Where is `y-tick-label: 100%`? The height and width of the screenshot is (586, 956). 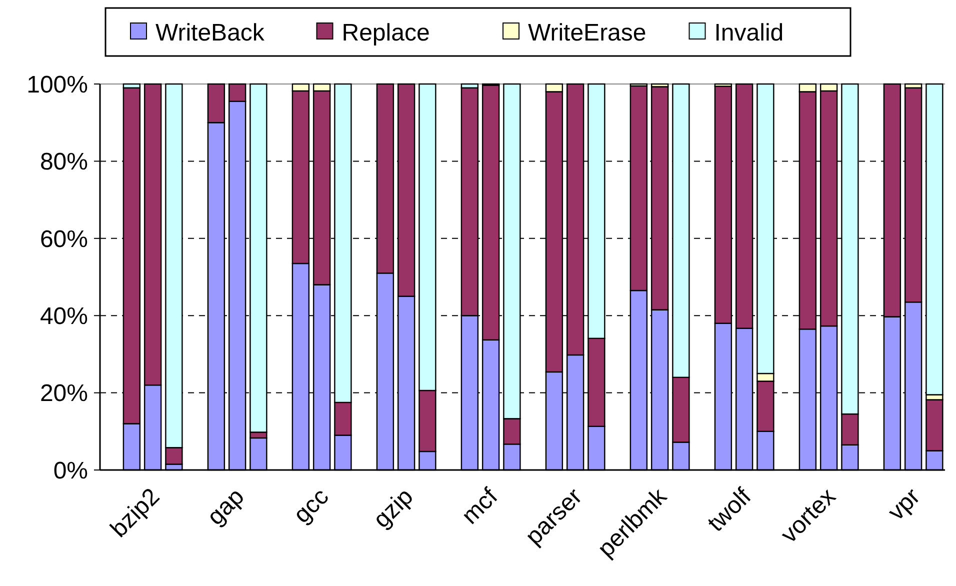 y-tick-label: 100% is located at coordinates (57, 84).